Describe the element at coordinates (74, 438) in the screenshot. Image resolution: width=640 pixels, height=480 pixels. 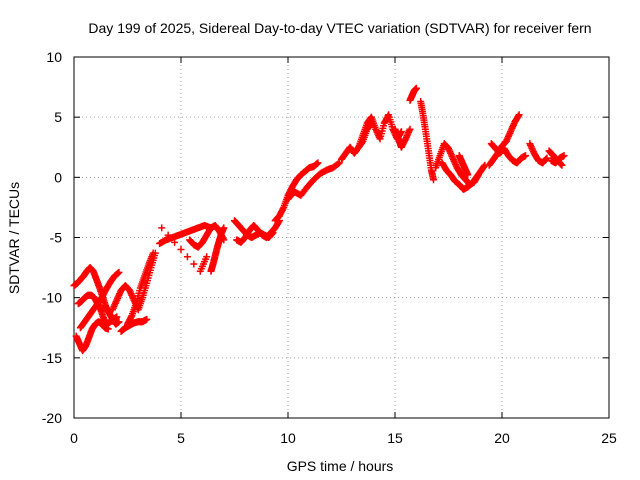
I see `x-tick-label: 0` at that location.